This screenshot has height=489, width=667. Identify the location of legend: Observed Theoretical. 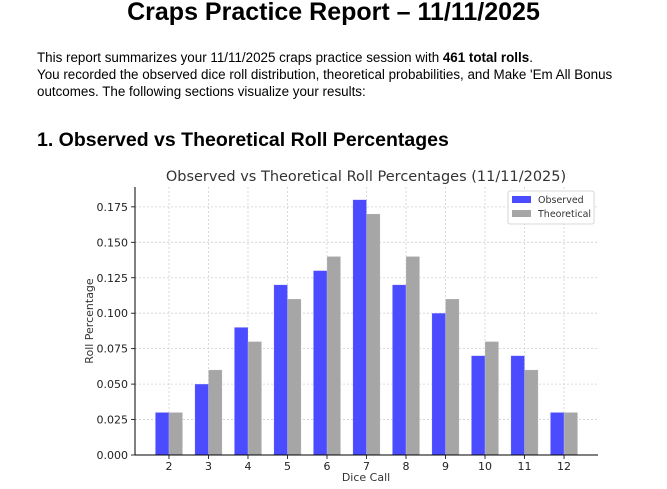
(551, 207).